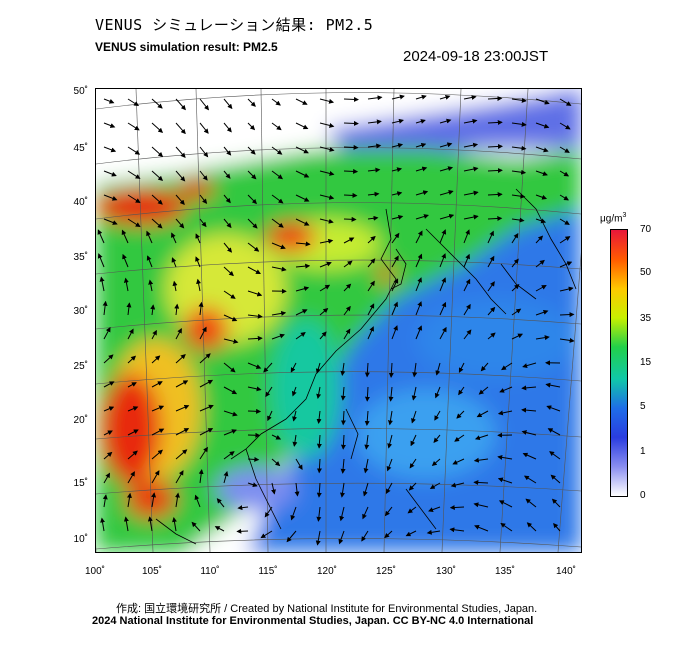  Describe the element at coordinates (646, 229) in the screenshot. I see `colorbar-tick: 70` at that location.